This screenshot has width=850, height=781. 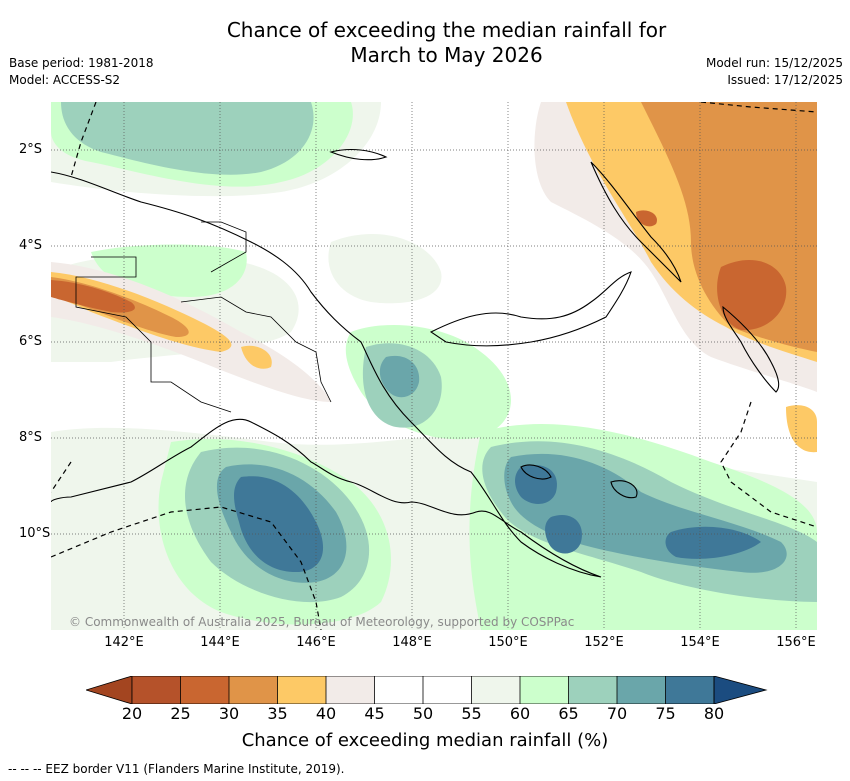 I want to click on shade-75-80-south, so click(x=279, y=524).